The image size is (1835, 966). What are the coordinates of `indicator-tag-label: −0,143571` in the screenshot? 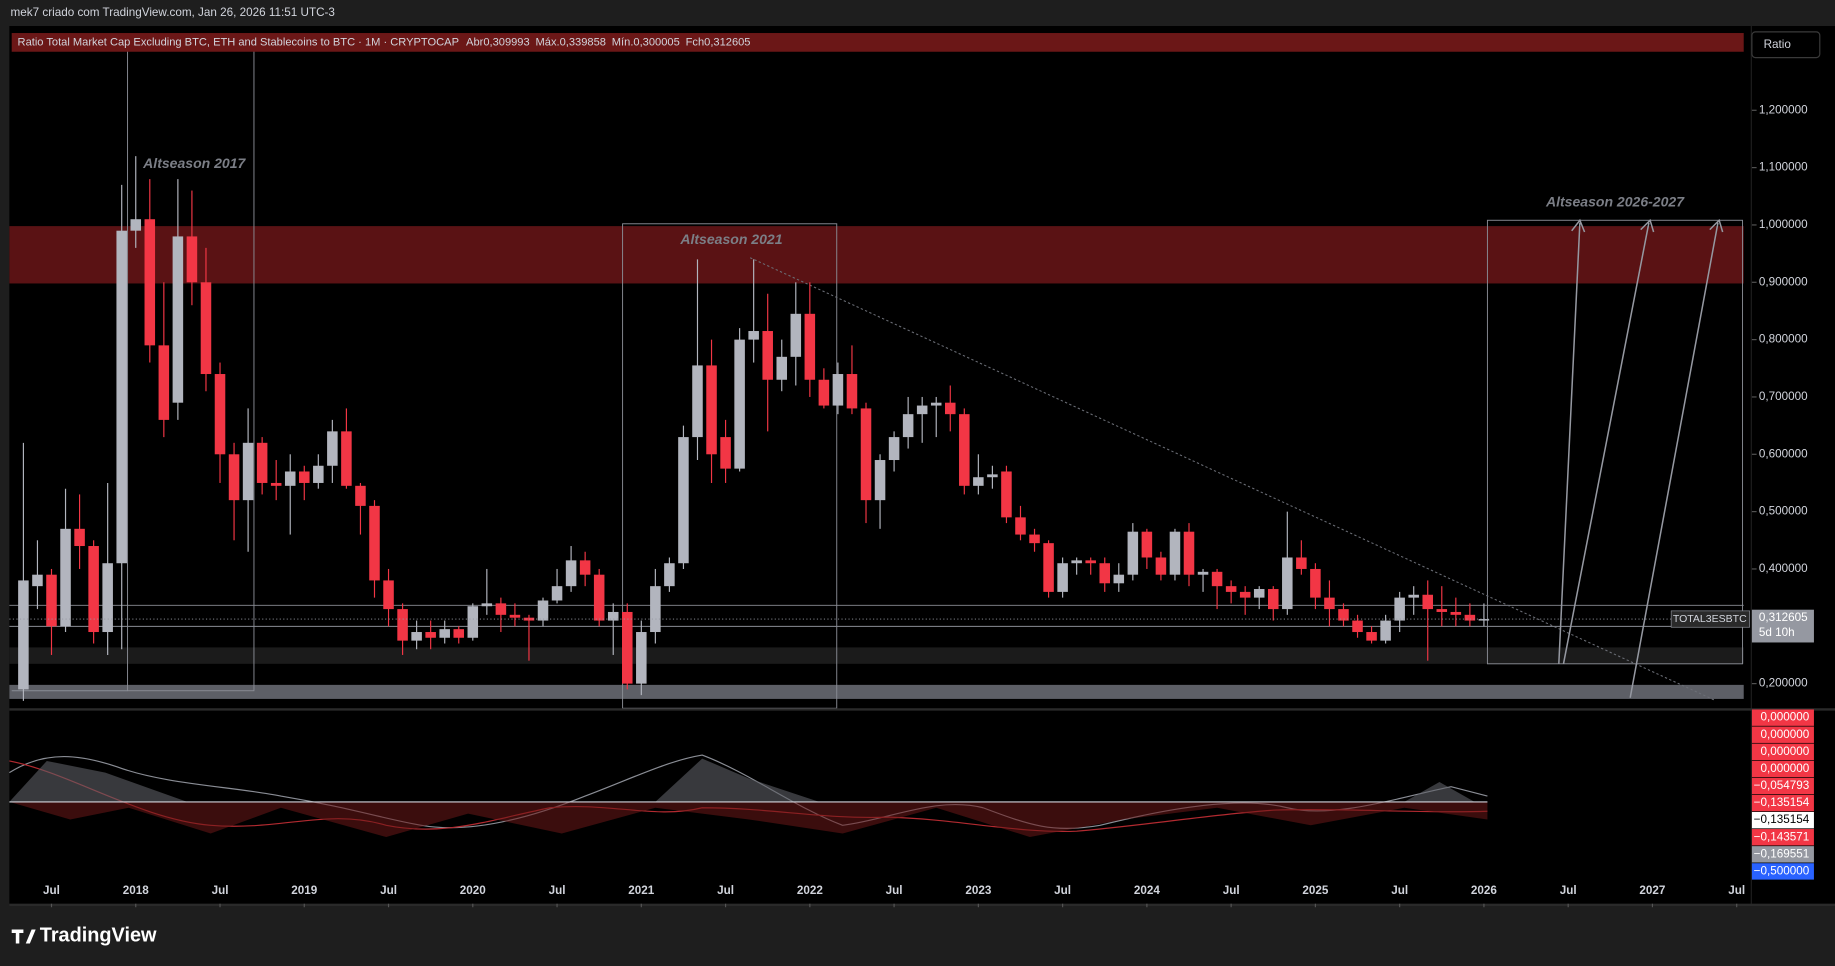 It's located at (1782, 836).